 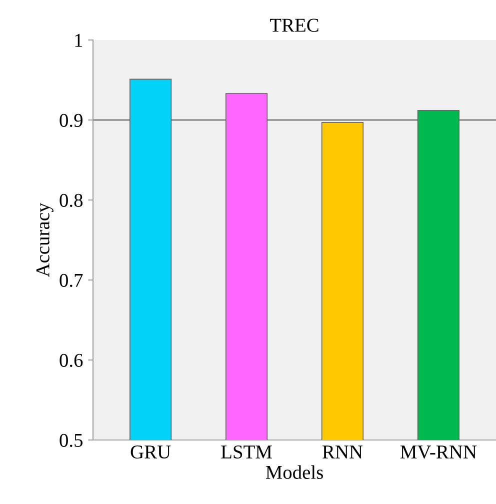 I want to click on x-tick-label: LSTM, so click(x=246, y=452).